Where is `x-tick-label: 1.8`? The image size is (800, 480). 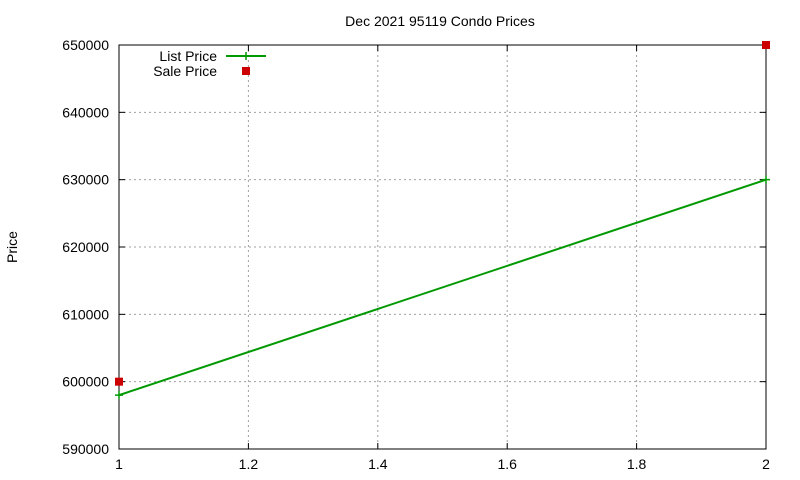
x-tick-label: 1.8 is located at coordinates (637, 464).